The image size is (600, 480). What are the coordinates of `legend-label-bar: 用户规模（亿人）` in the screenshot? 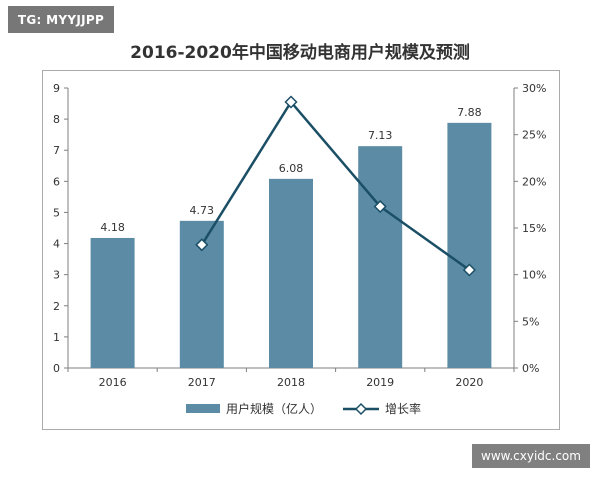 It's located at (274, 408).